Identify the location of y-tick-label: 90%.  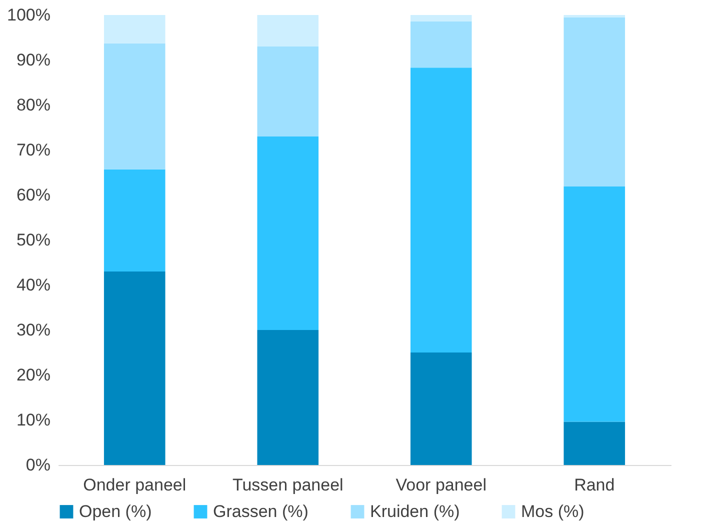
(33, 60).